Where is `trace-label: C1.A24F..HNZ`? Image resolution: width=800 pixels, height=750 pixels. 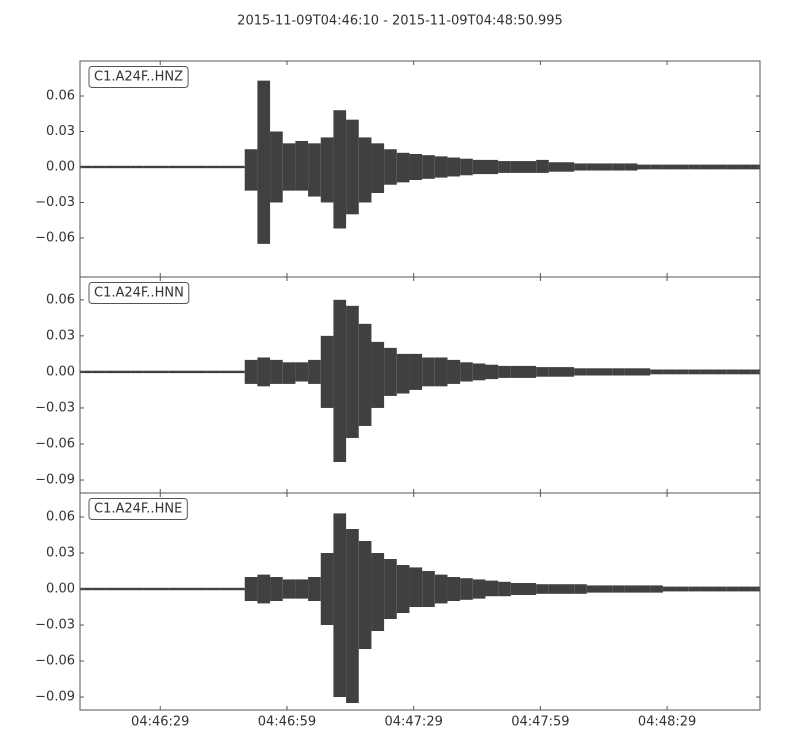 trace-label: C1.A24F..HNZ is located at coordinates (138, 77).